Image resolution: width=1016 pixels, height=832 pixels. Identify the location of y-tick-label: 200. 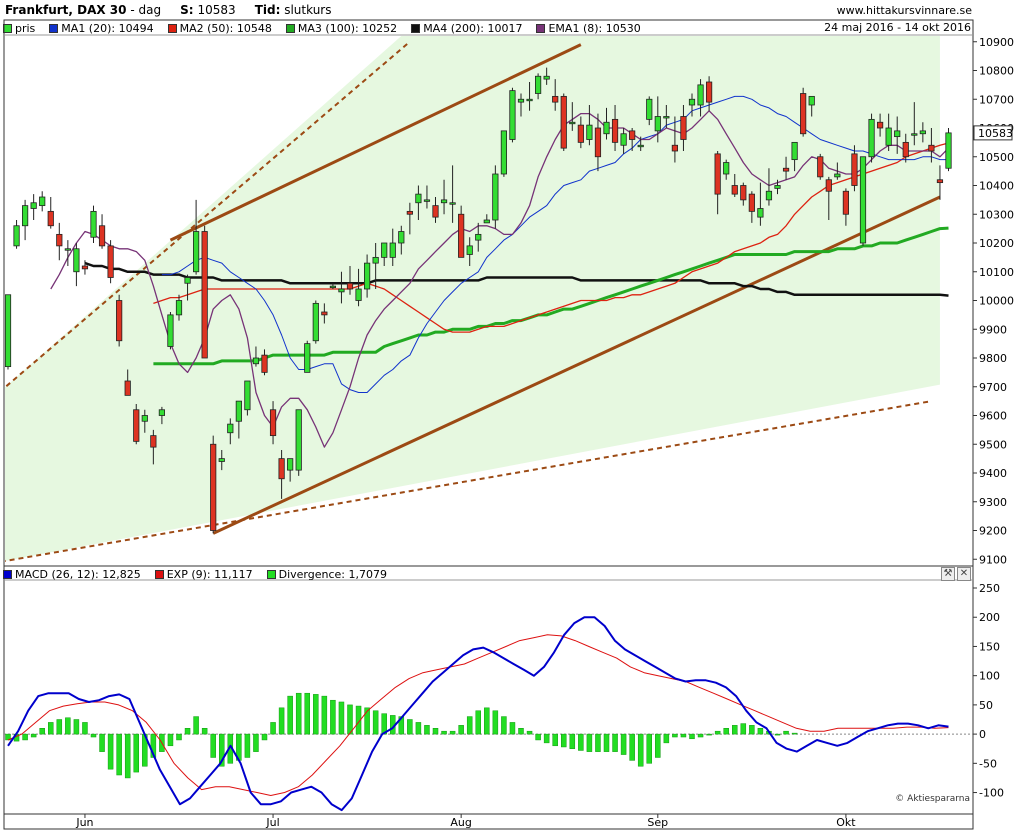
(989, 617).